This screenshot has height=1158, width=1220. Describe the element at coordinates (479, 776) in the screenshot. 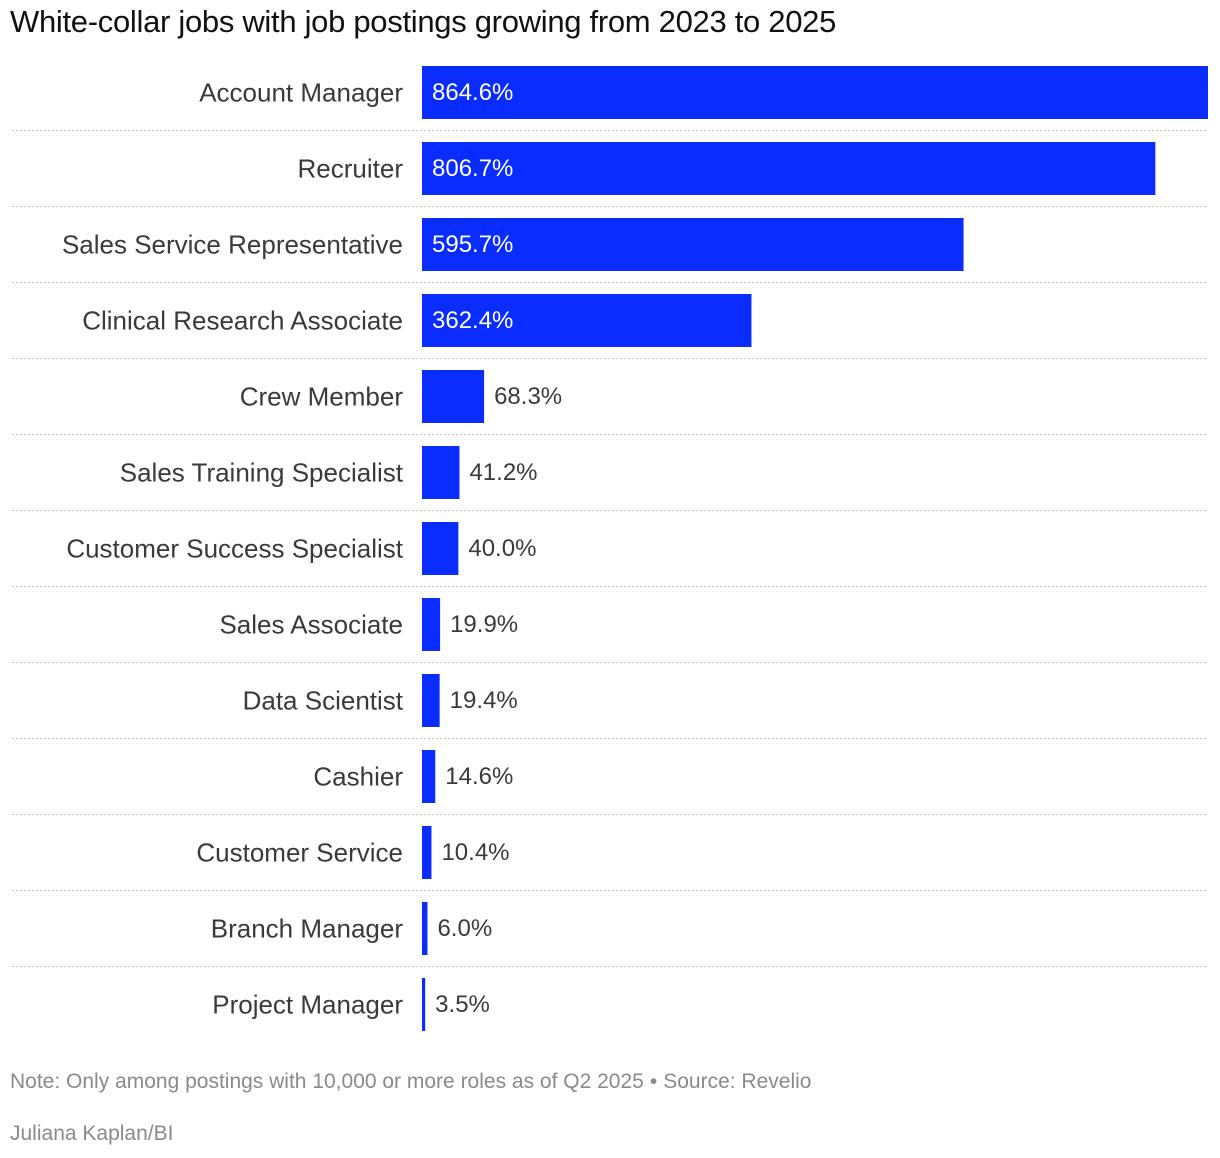

I see `value-label: 14.6%` at that location.